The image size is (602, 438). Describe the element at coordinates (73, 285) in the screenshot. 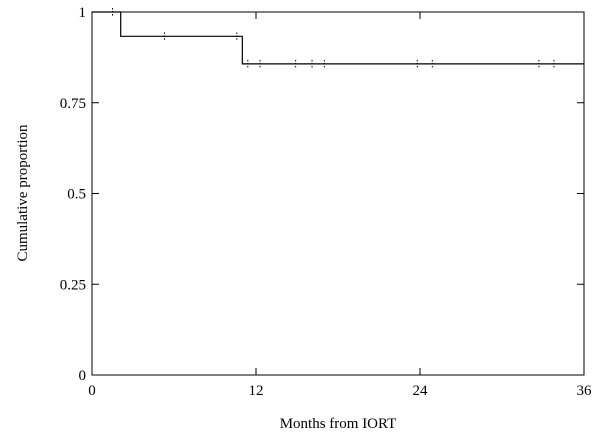

I see `y-tick-label: 0.25` at that location.